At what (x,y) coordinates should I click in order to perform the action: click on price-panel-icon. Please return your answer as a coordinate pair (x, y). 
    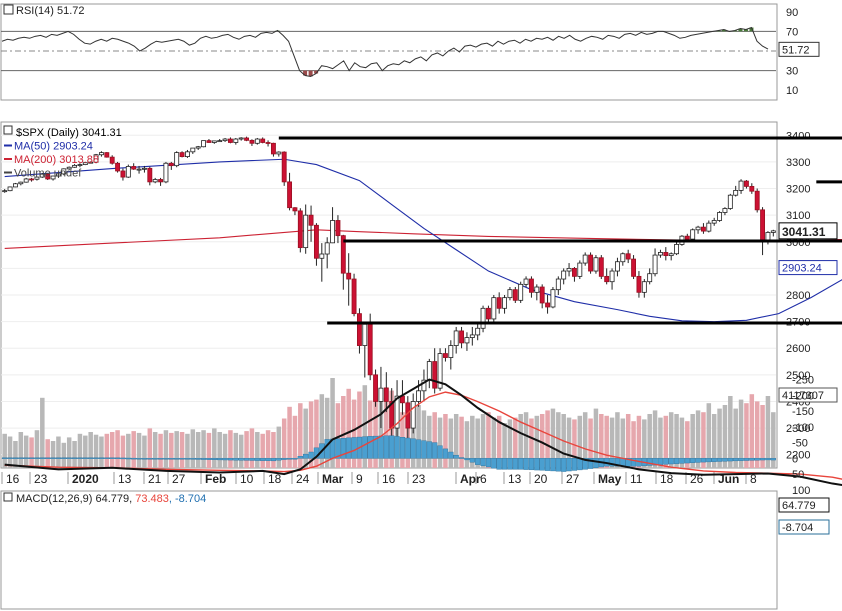
    Looking at the image, I should click on (8, 130).